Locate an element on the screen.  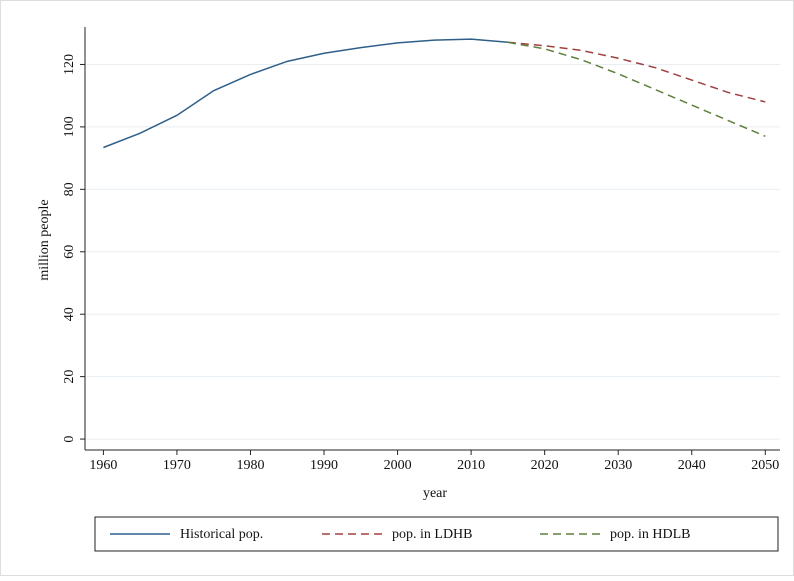
legend-box is located at coordinates (436, 534).